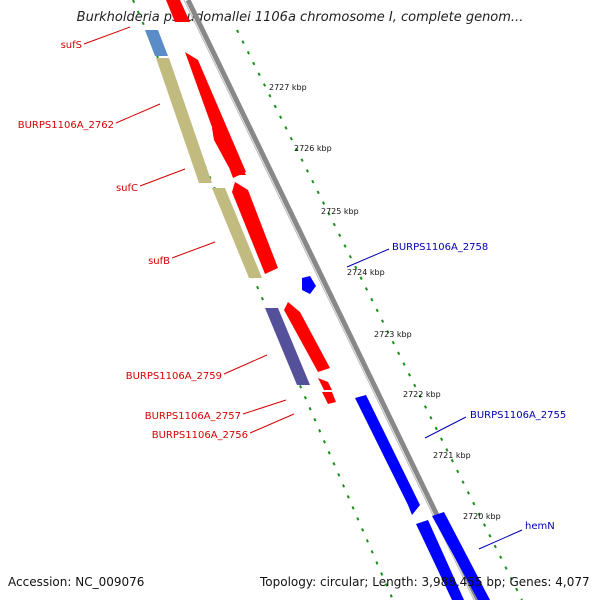  Describe the element at coordinates (540, 526) in the screenshot. I see `gene-label-hemN: hemN` at that location.